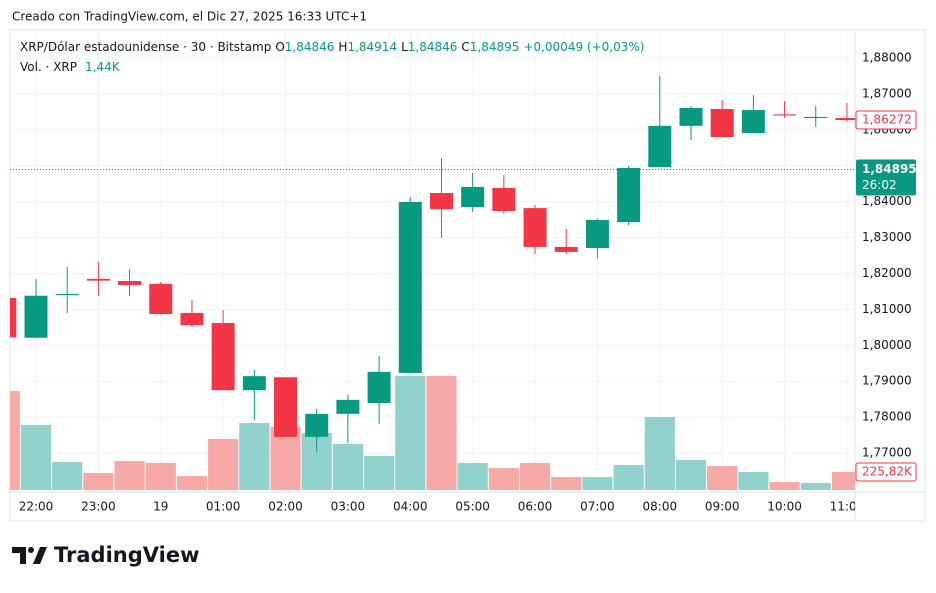 This screenshot has width=936, height=593. I want to click on last-price-box, so click(886, 120).